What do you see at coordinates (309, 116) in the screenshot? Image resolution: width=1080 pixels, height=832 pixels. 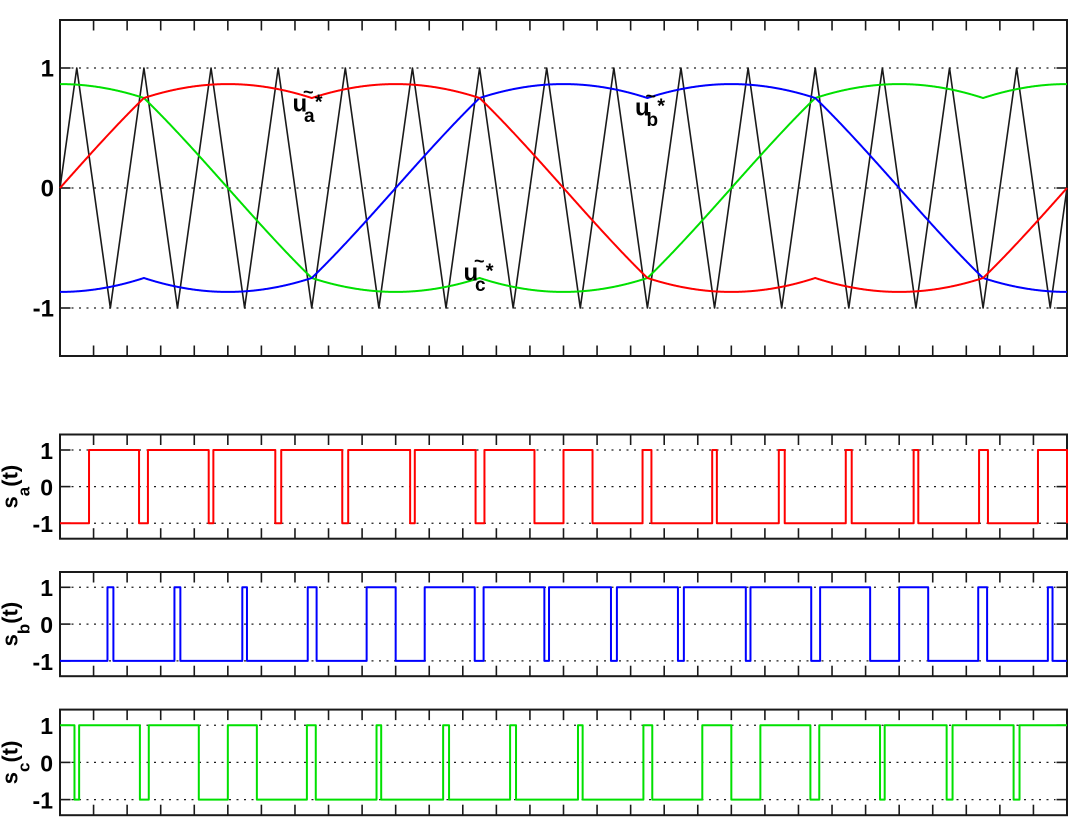 I see `svg-text: a` at bounding box center [309, 116].